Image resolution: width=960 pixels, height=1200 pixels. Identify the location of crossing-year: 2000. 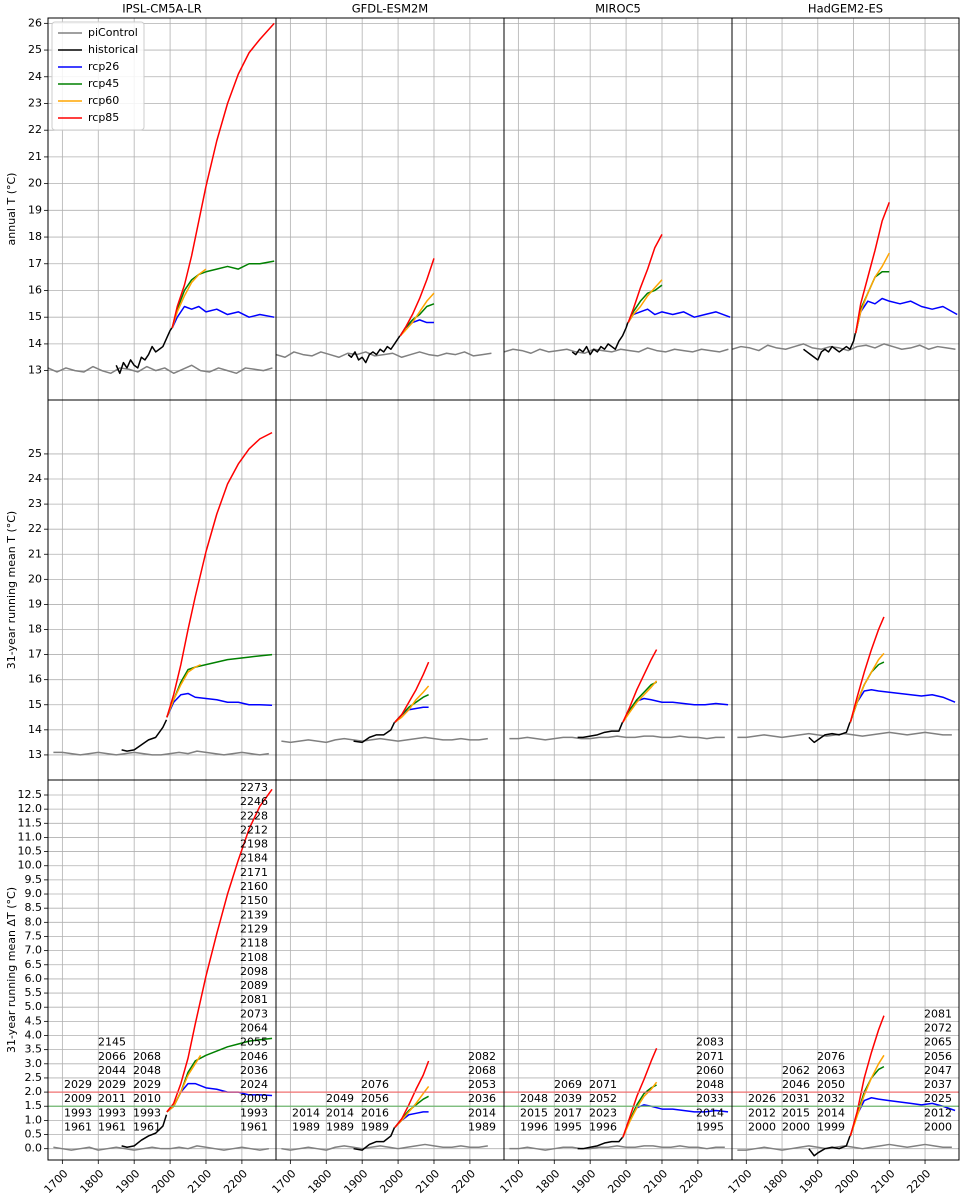
(796, 1127).